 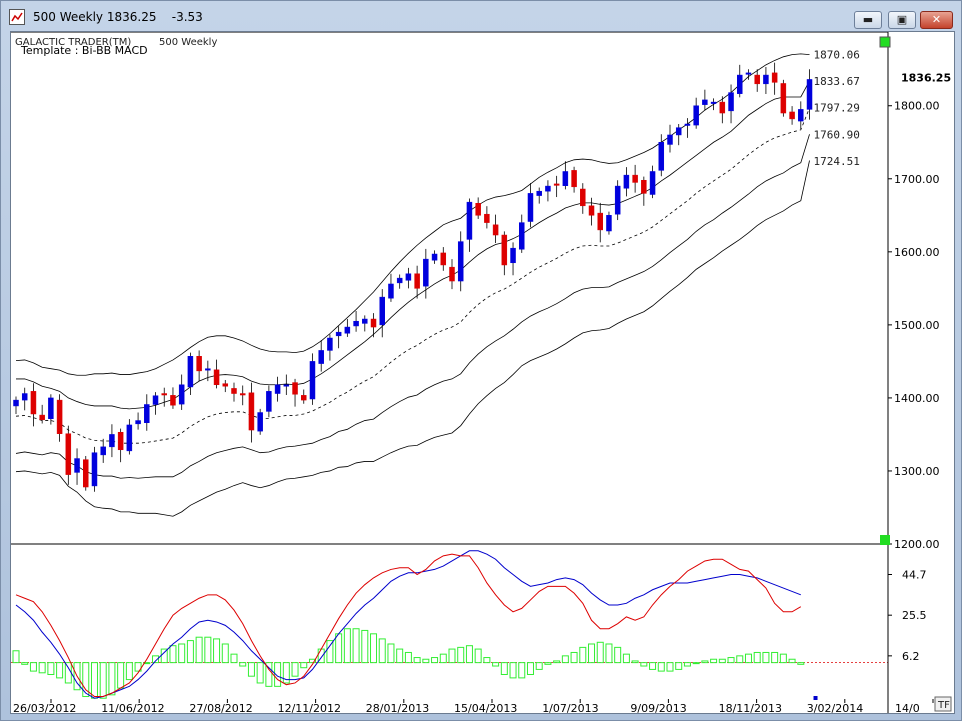 What do you see at coordinates (868, 20) in the screenshot?
I see `minimize-button: ▬` at bounding box center [868, 20].